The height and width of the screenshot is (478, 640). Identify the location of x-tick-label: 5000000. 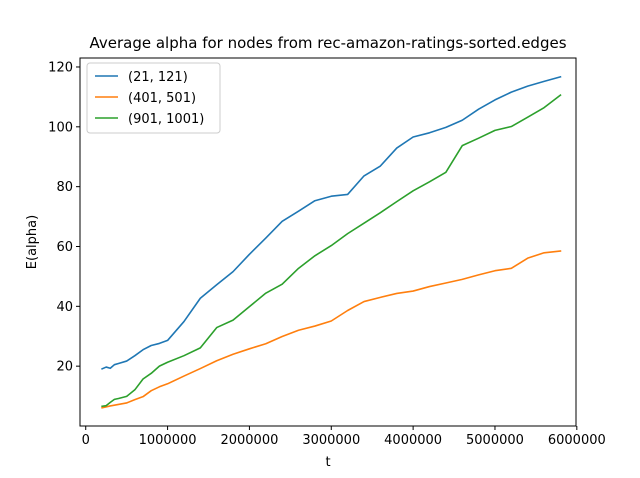
(495, 440).